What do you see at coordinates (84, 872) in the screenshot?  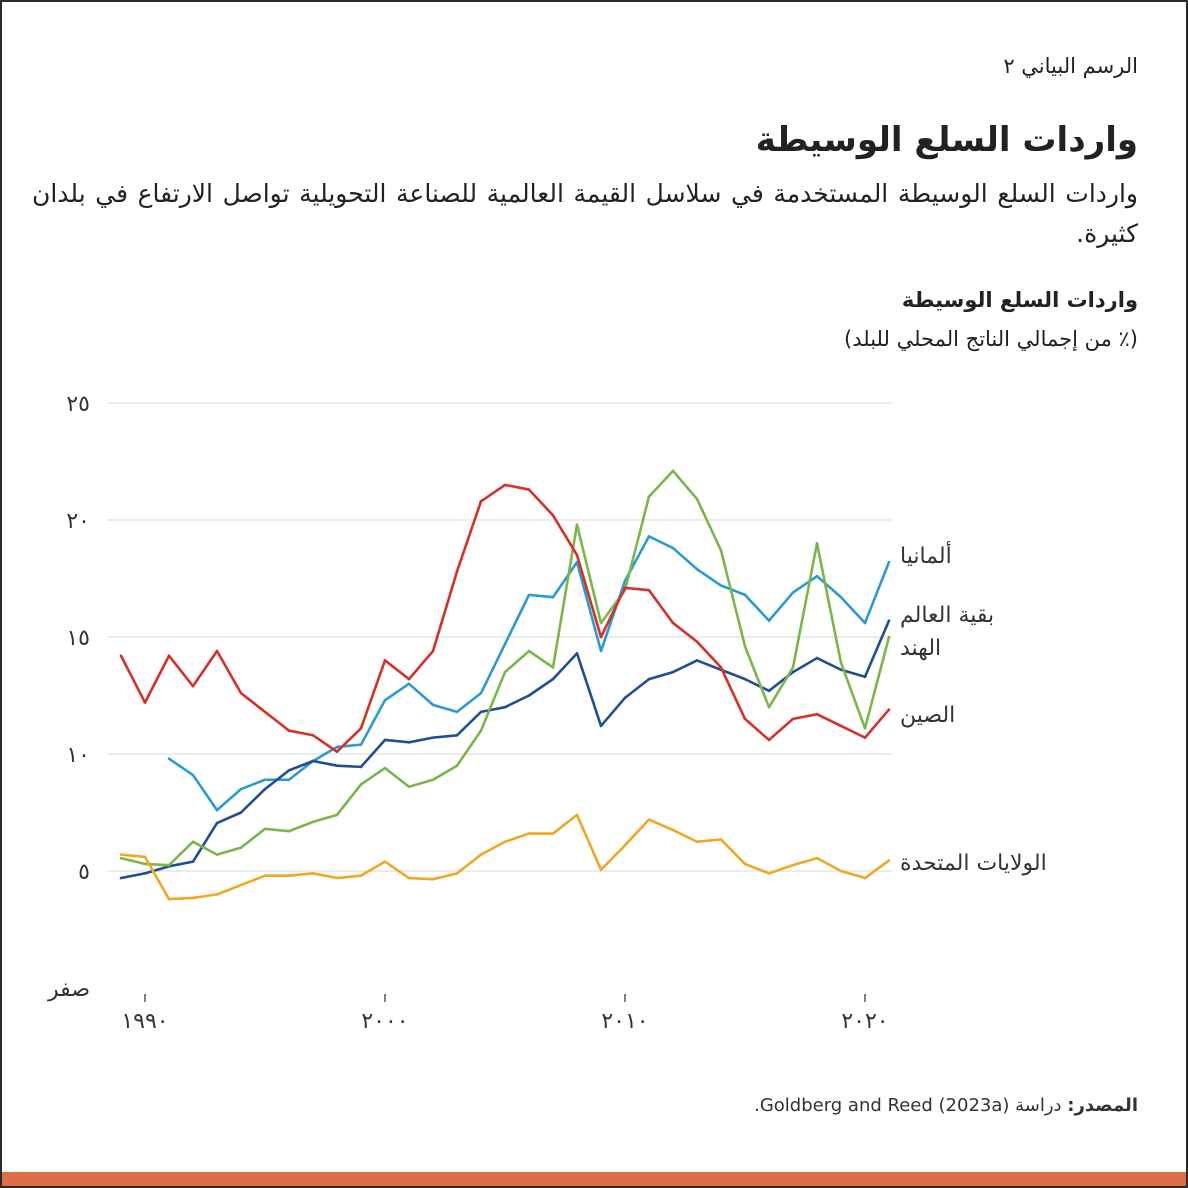 I see `y-tick-label: ٥` at bounding box center [84, 872].